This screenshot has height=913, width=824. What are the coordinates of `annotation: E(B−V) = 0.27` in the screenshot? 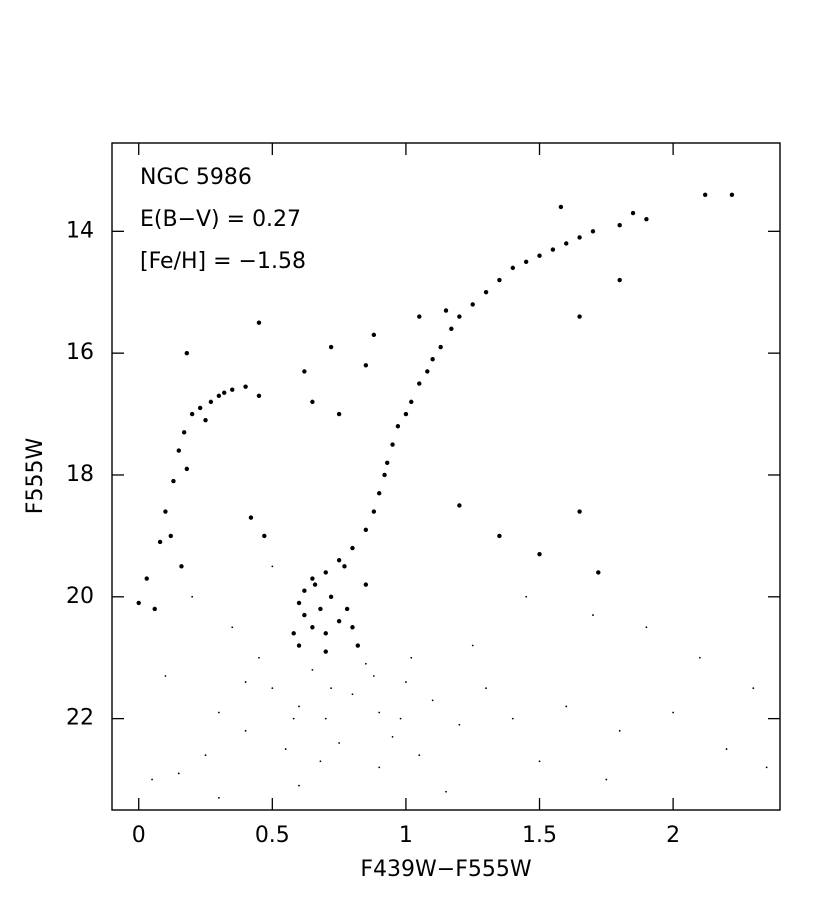 It's located at (220, 219).